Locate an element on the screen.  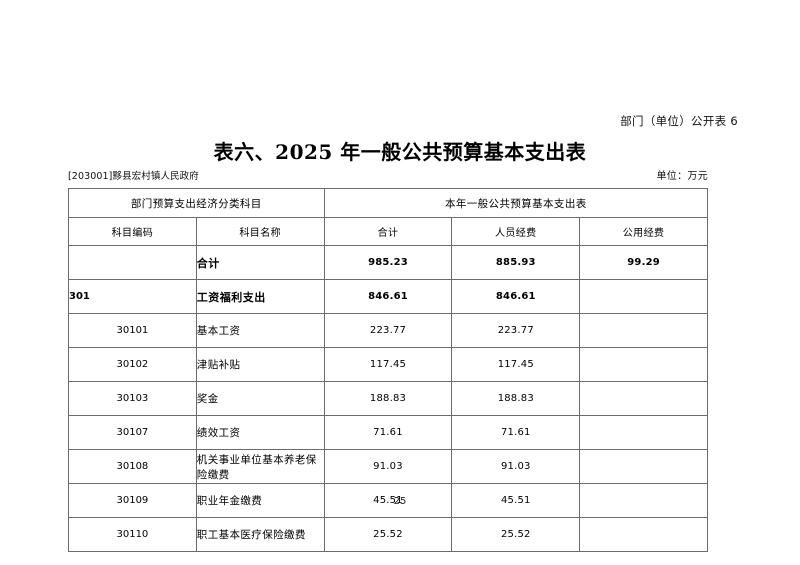
cell-name: 工资福利支出 is located at coordinates (260, 296).